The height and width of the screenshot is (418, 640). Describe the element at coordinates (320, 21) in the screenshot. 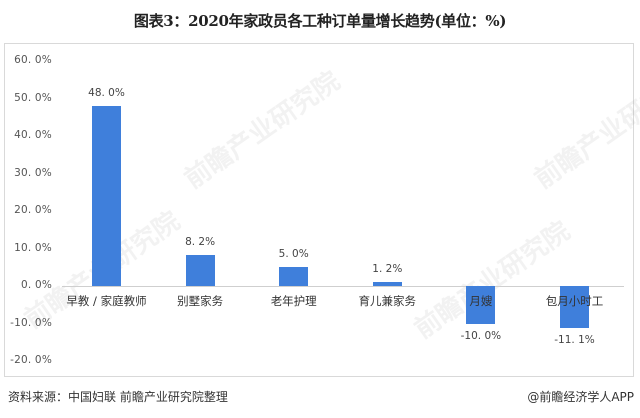

I see `chart-title: 图表3：2020年家政员各工种订单量增长趋势(单位：%)` at that location.